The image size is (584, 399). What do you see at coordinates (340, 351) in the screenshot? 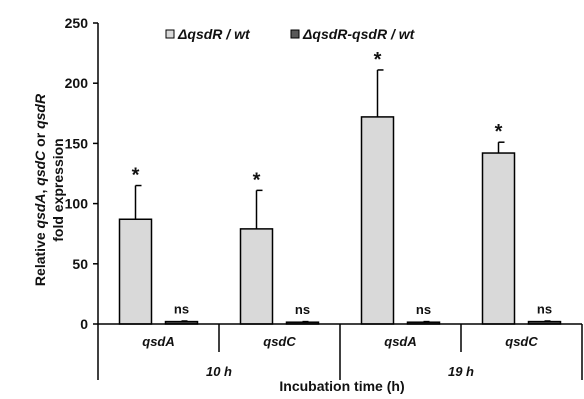
I see `x-axis: qsdA qsdC qsdA qsdC 10 h 19 h` at bounding box center [340, 351].